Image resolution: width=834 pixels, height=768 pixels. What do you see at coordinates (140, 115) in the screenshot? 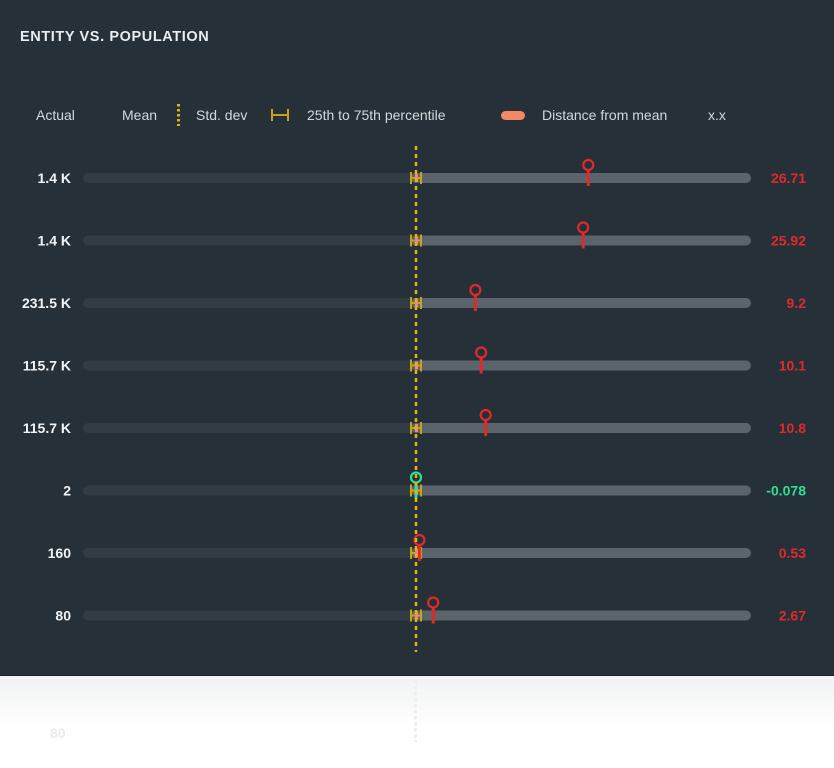
I see `legend-mean: Mean` at bounding box center [140, 115].